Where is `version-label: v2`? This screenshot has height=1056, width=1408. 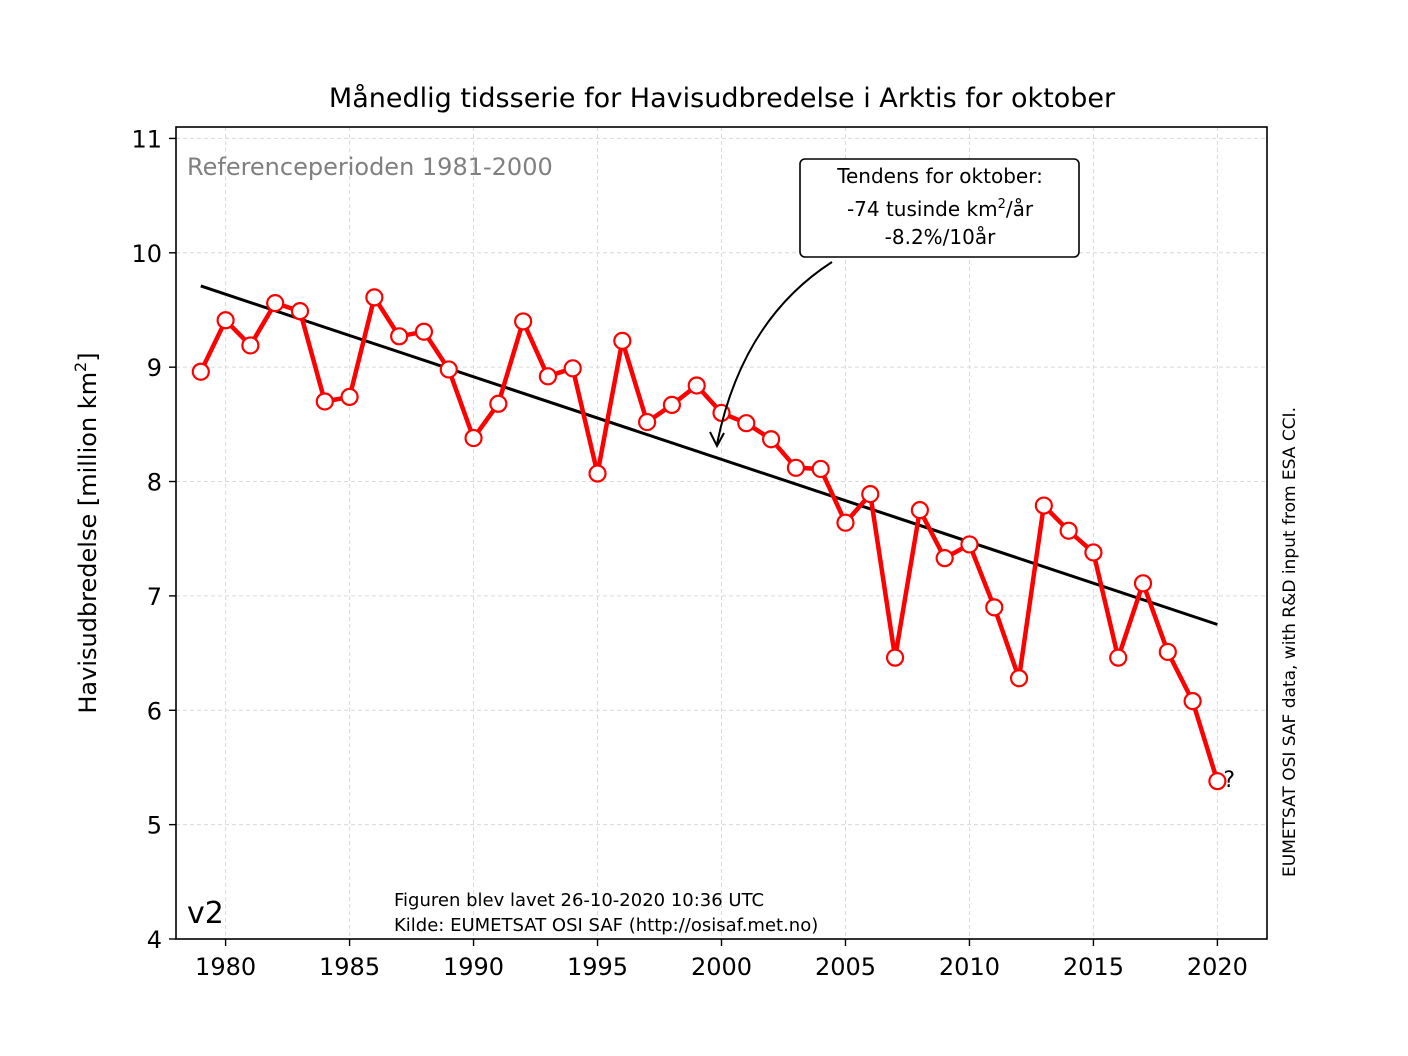 version-label: v2 is located at coordinates (205, 913).